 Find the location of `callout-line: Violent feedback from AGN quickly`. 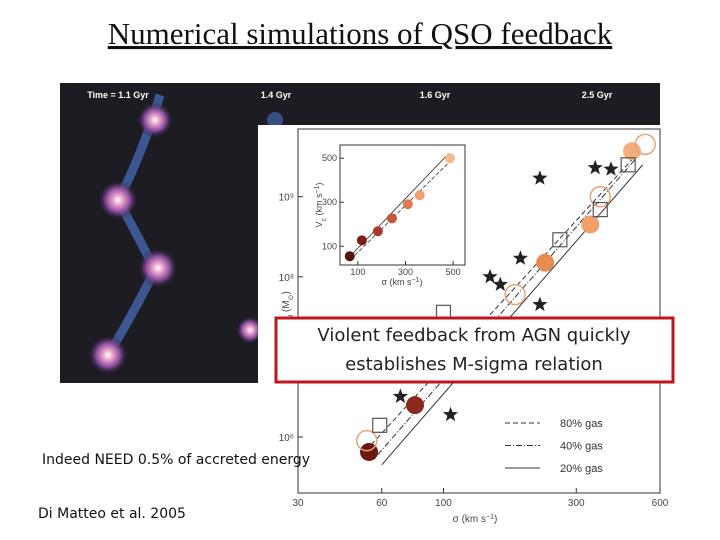

callout-line: Violent feedback from AGN quickly is located at coordinates (474, 335).